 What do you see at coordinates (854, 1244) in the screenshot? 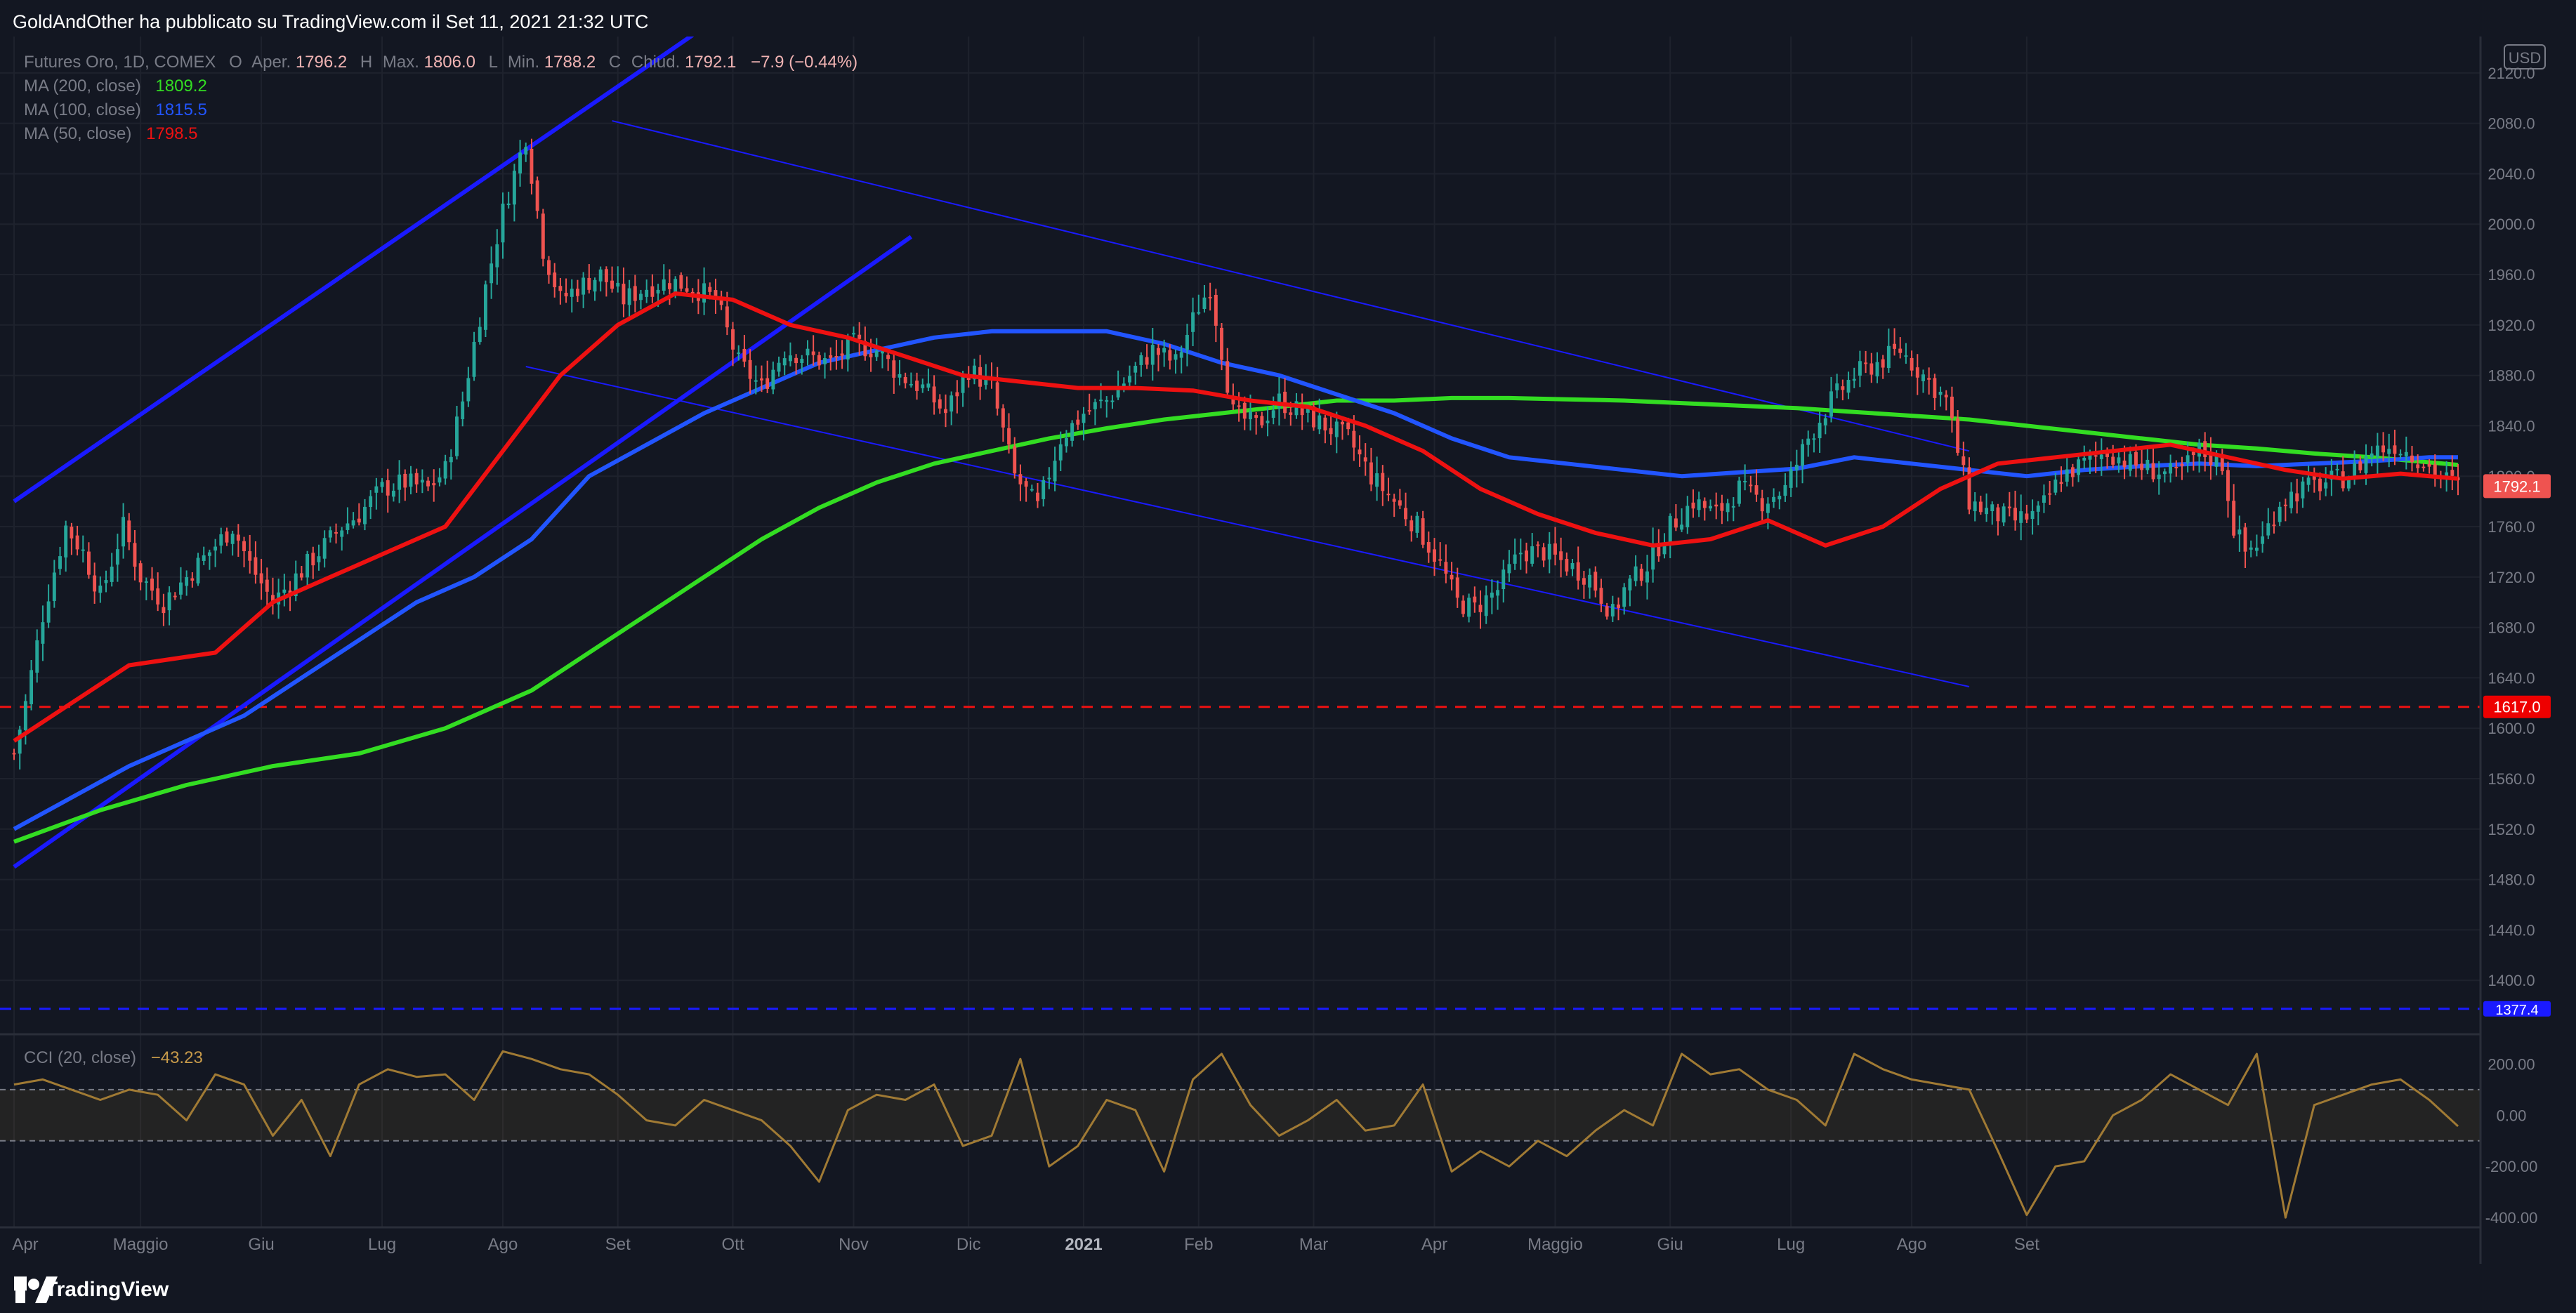
I see `time-tick-label: Nov` at bounding box center [854, 1244].